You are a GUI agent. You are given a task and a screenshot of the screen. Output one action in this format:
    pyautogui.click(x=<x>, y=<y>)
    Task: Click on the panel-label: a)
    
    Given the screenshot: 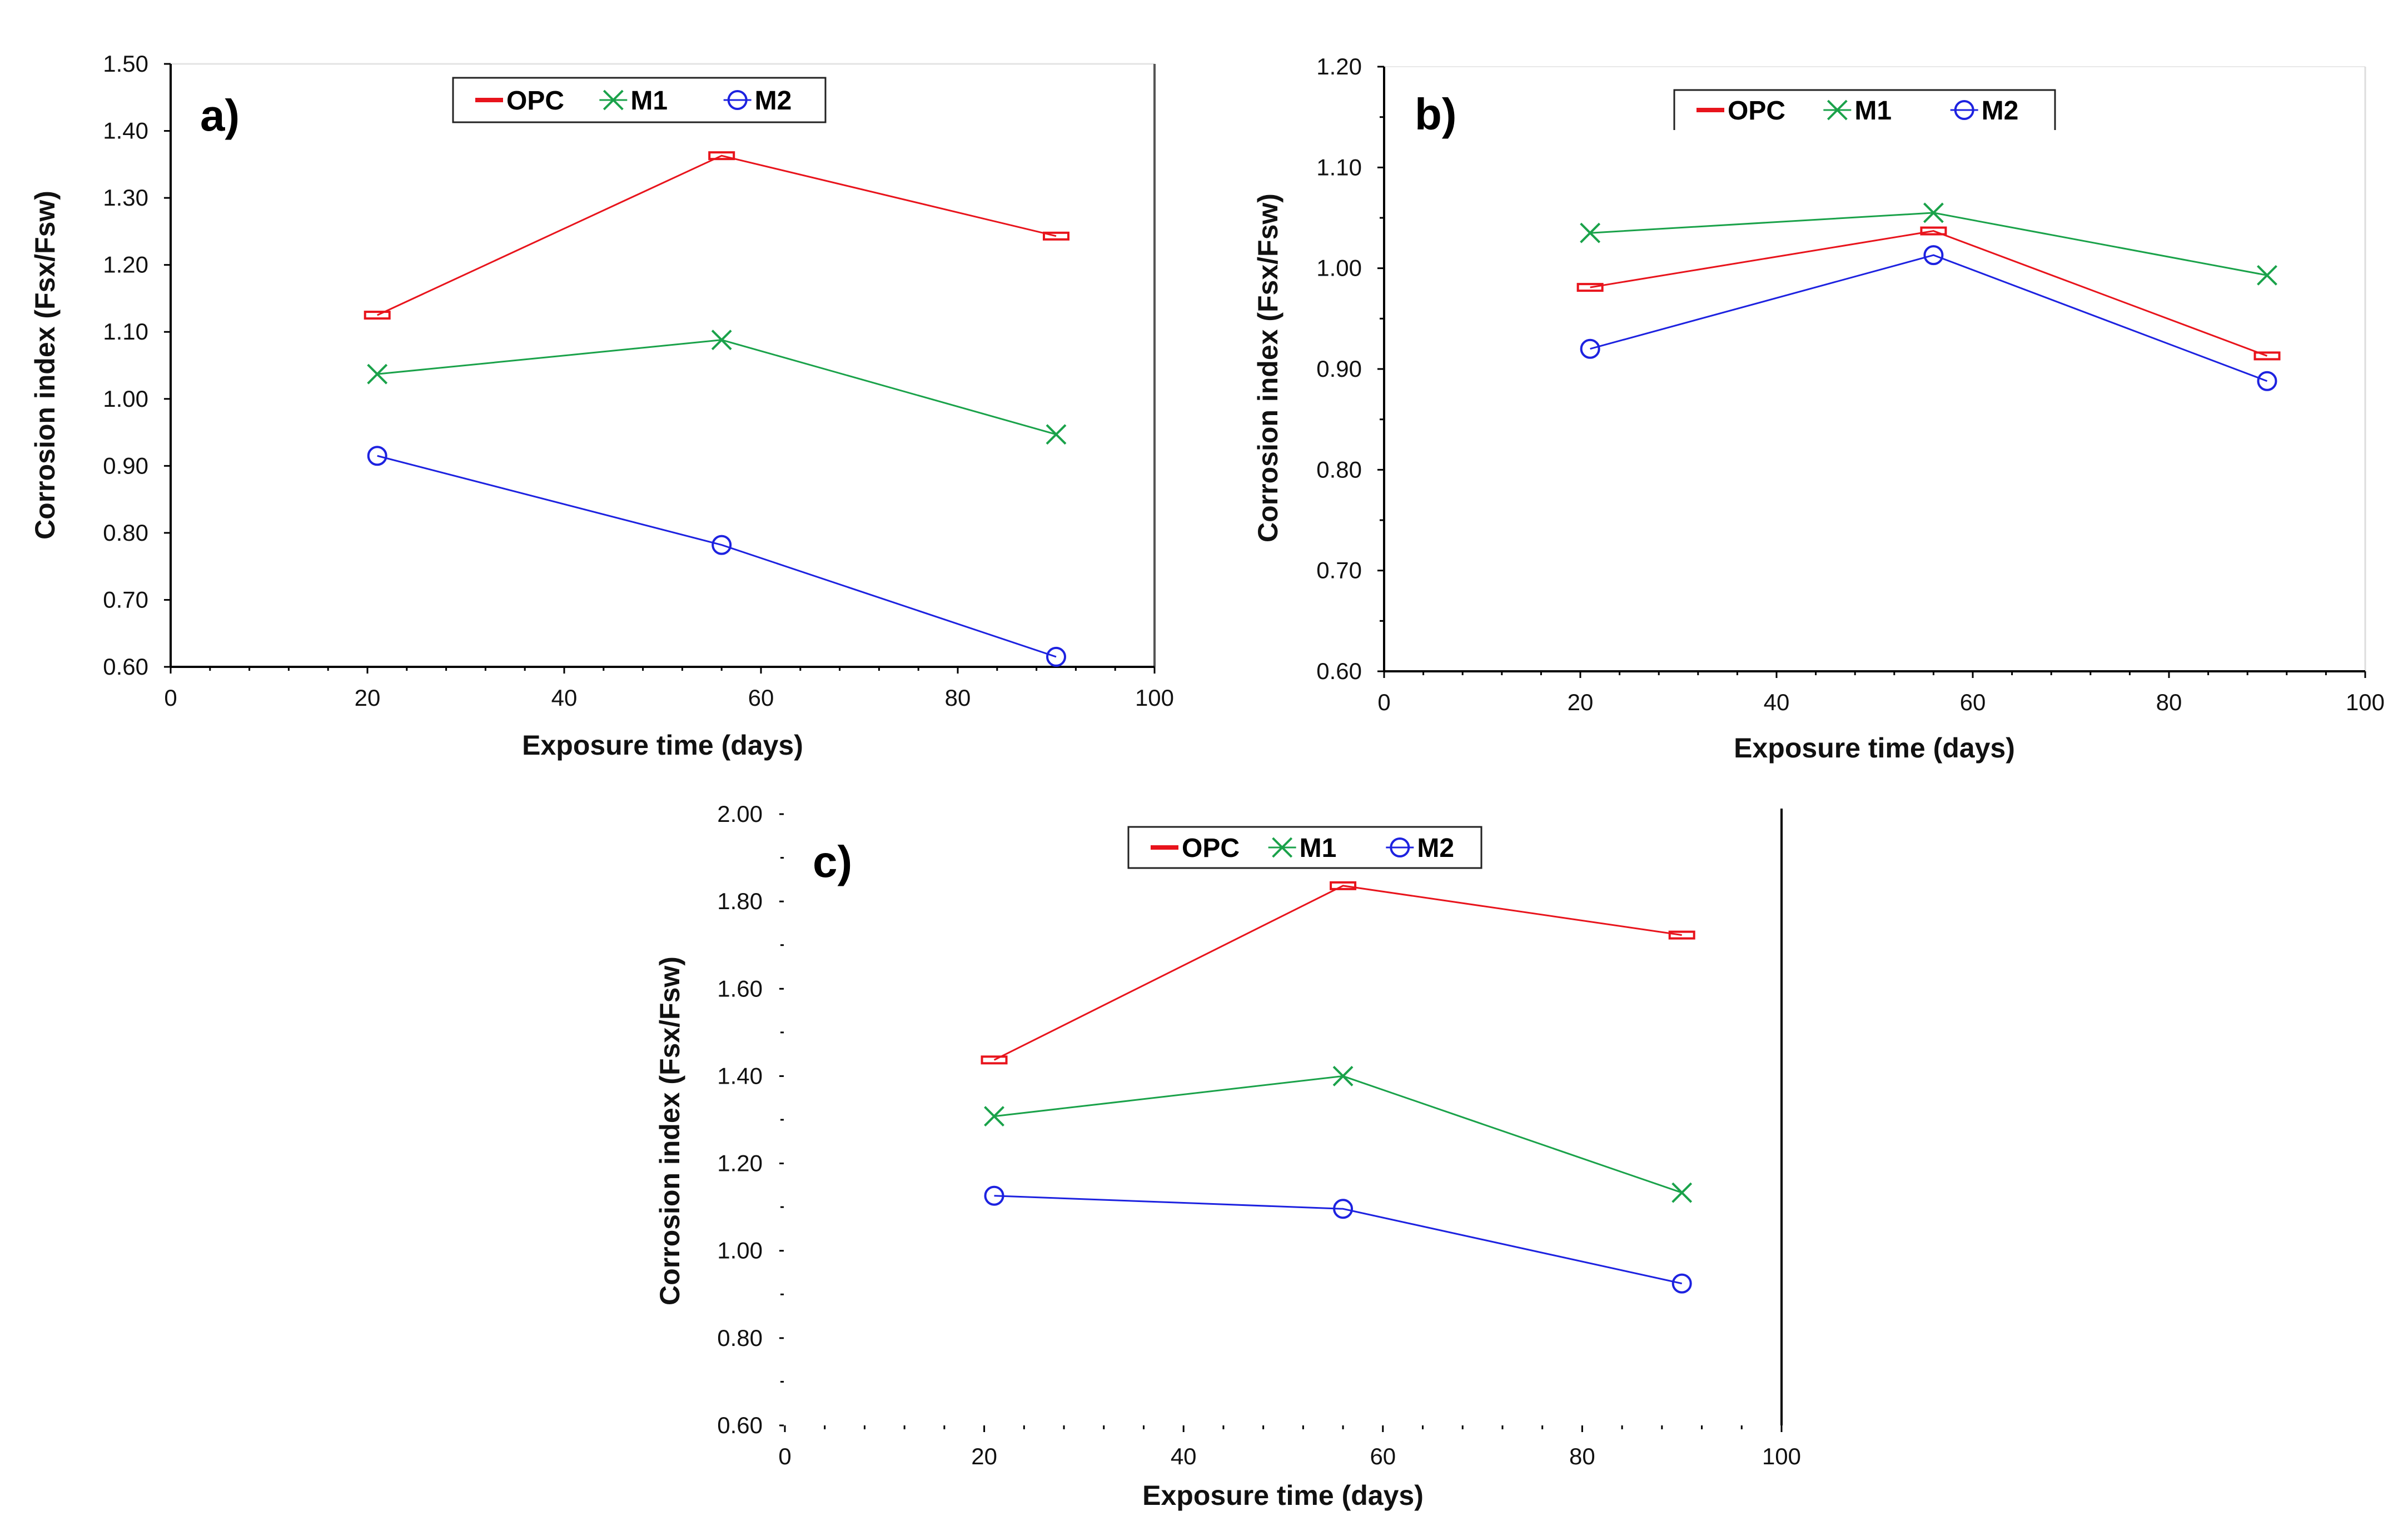 What is the action you would take?
    pyautogui.click(x=220, y=116)
    